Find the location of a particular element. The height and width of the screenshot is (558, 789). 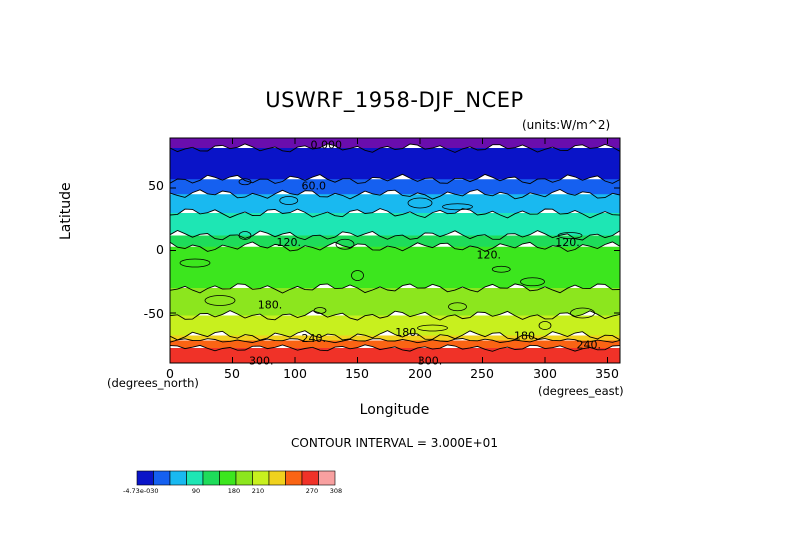

contour-label: 60.0 is located at coordinates (314, 186).